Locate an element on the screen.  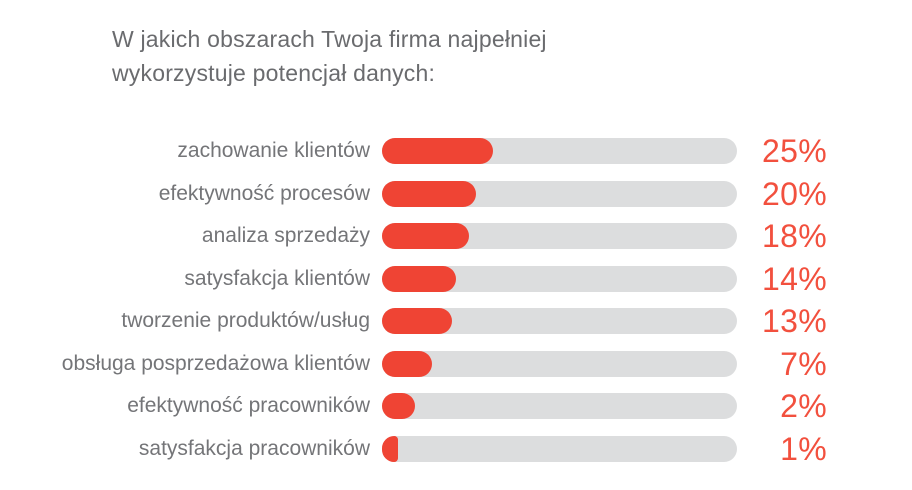
value-label: 2% is located at coordinates (803, 406).